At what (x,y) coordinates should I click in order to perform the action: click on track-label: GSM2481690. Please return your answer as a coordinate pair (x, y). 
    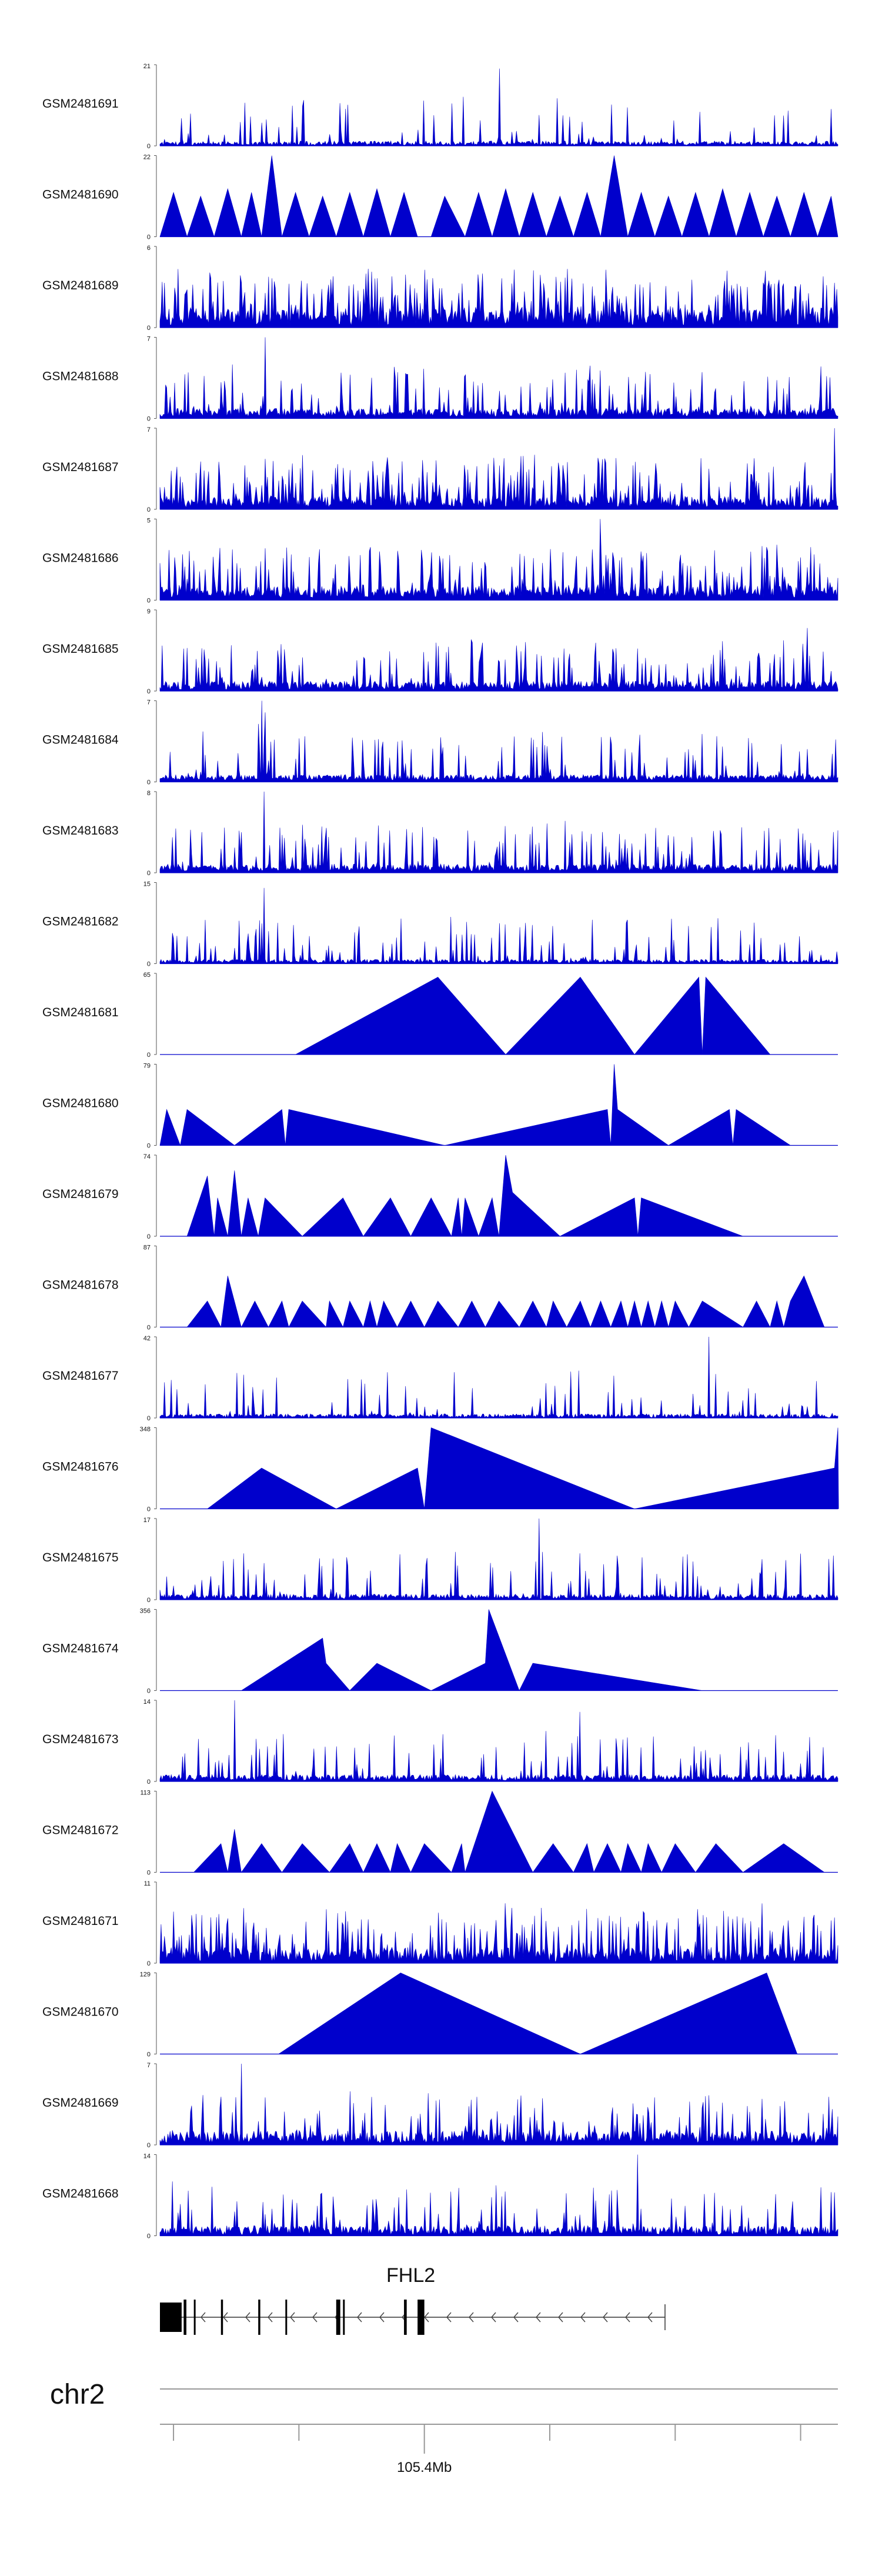
    Looking at the image, I should click on (80, 195).